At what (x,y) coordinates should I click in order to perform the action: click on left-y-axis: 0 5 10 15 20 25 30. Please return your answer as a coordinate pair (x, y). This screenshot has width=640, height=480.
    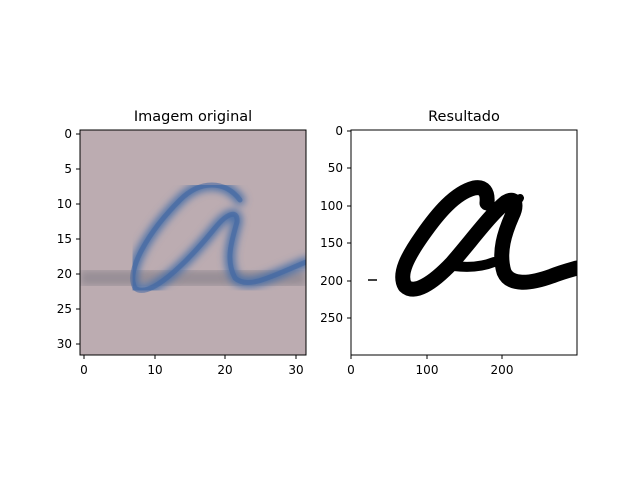
    Looking at the image, I should click on (68, 239).